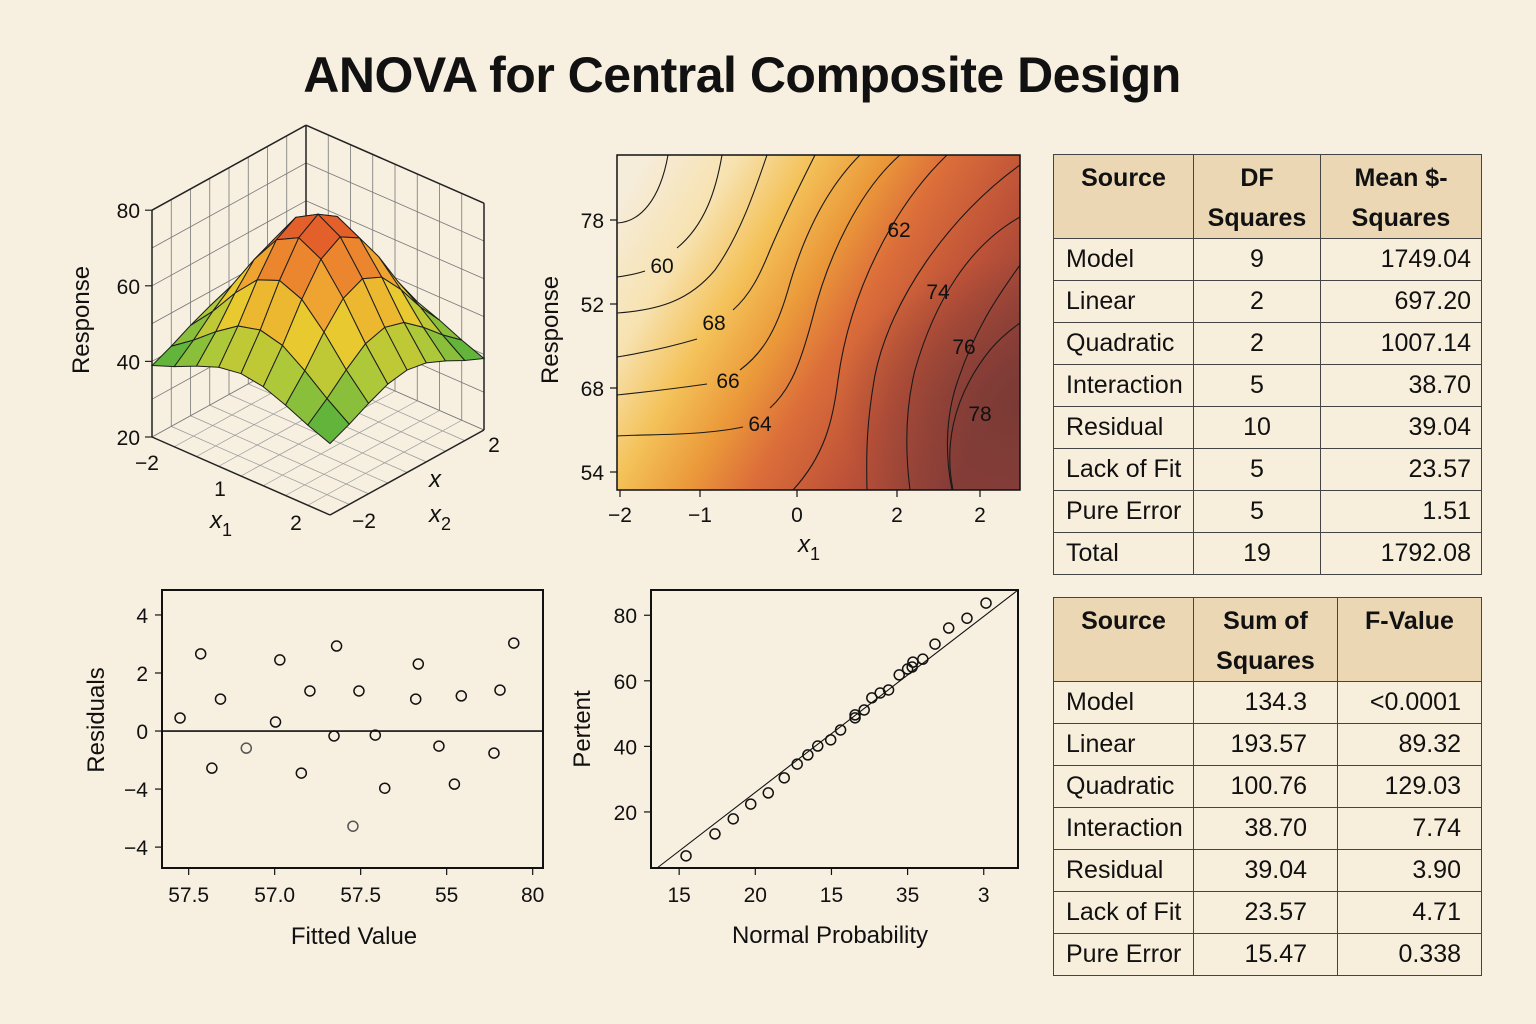  Describe the element at coordinates (1401, 427) in the screenshot. I see `value-cell: 39.04` at that location.